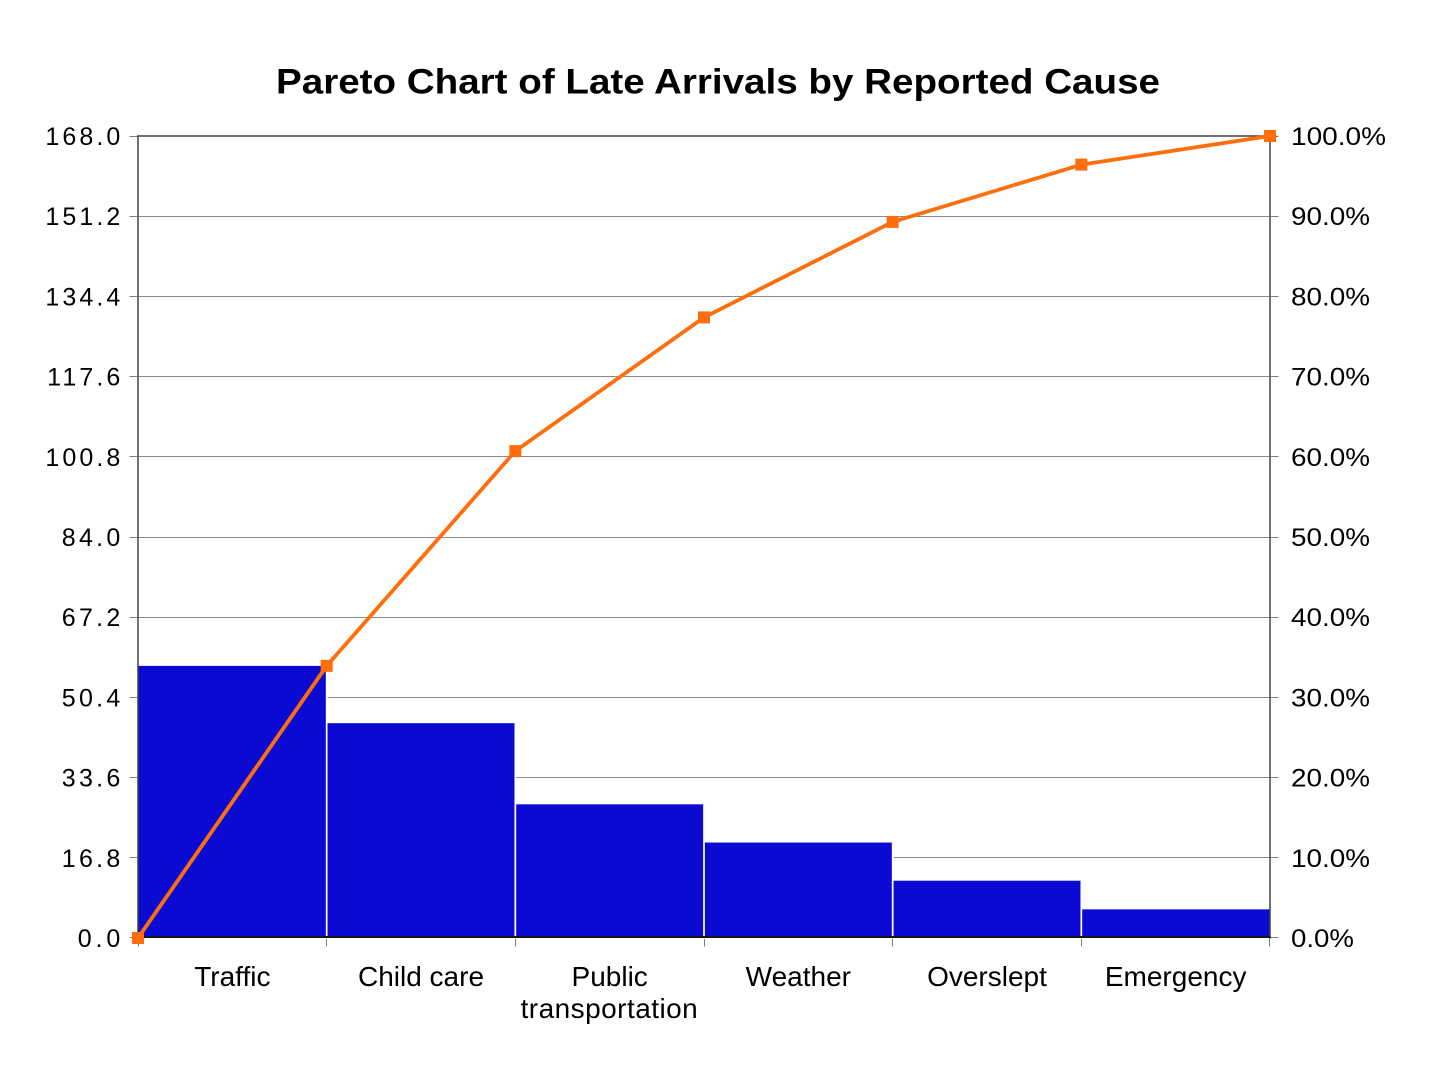 This screenshot has width=1440, height=1080. What do you see at coordinates (1330, 297) in the screenshot?
I see `svg-text: 80.0%` at bounding box center [1330, 297].